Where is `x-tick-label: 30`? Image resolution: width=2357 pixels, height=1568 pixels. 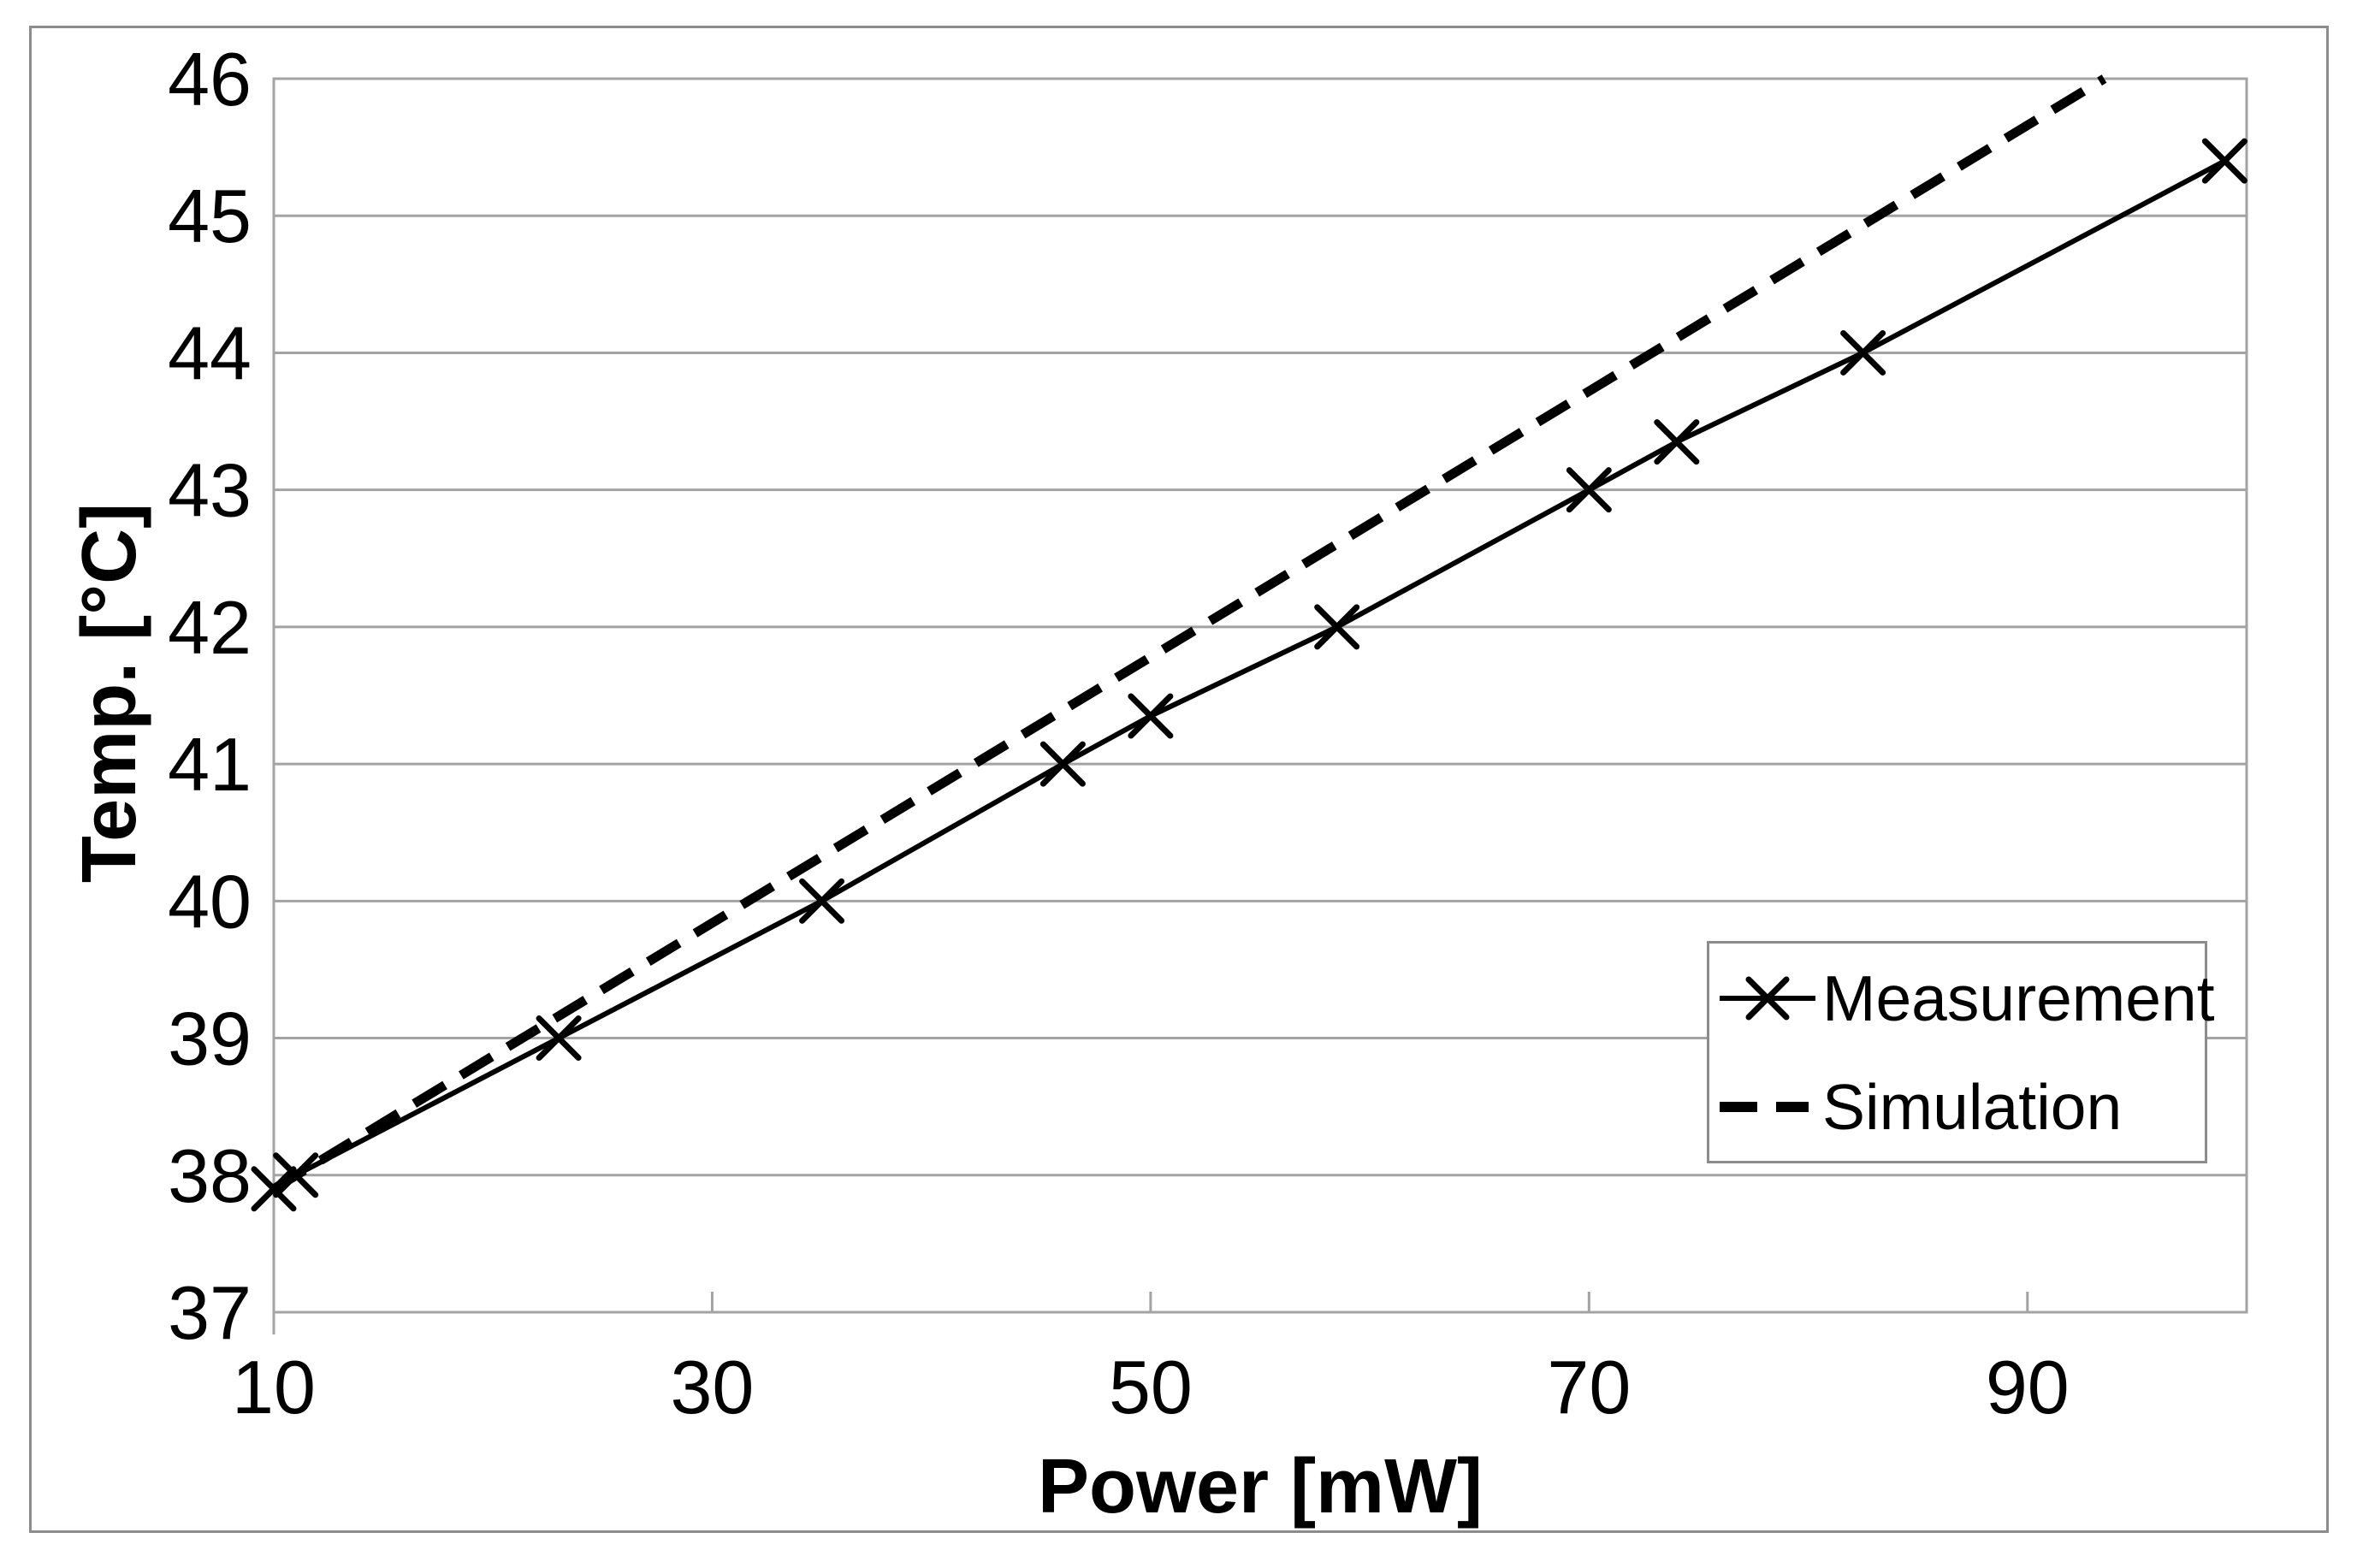 x-tick-label: 30 is located at coordinates (712, 1387).